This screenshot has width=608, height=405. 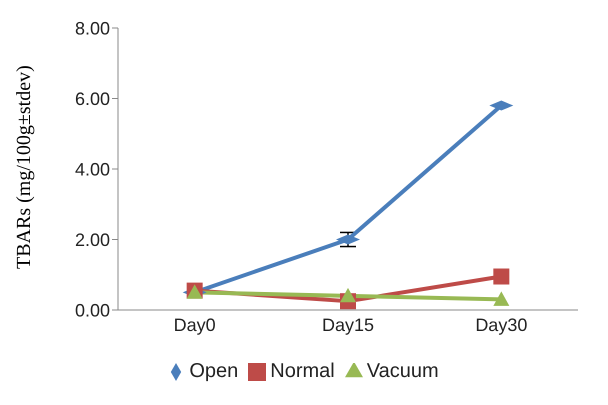 What do you see at coordinates (92, 240) in the screenshot?
I see `y-tick-label: 2.00` at bounding box center [92, 240].